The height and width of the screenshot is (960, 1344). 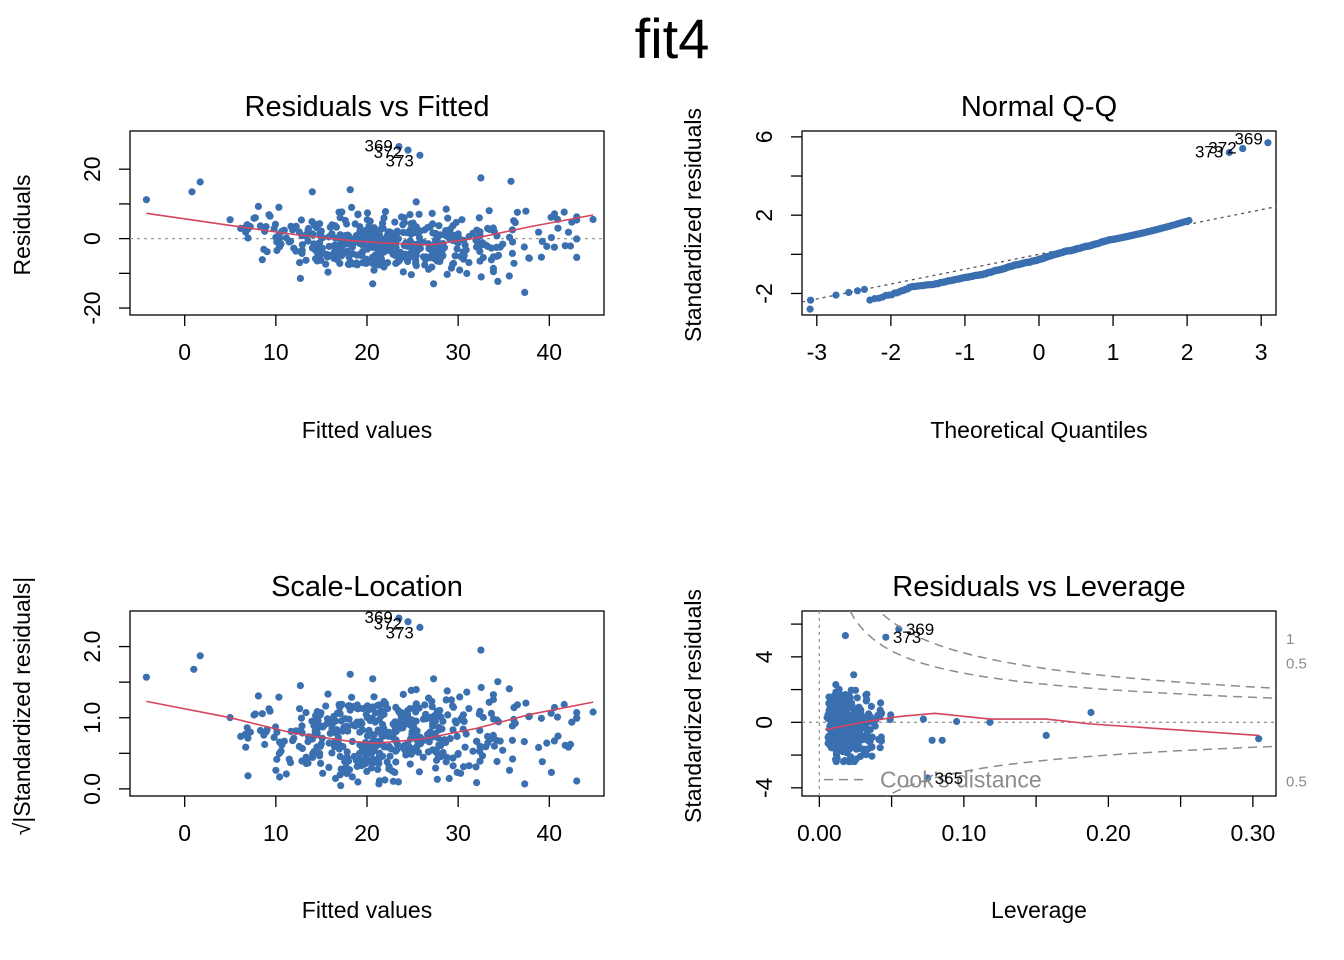 What do you see at coordinates (961, 780) in the screenshot?
I see `cooks-legend-label: Cook's distance` at bounding box center [961, 780].